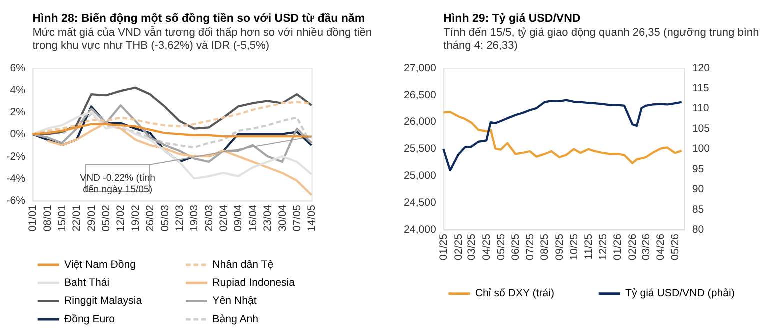 The width and height of the screenshot is (766, 335). I want to click on x-tick-label: 22/01, so click(77, 218).